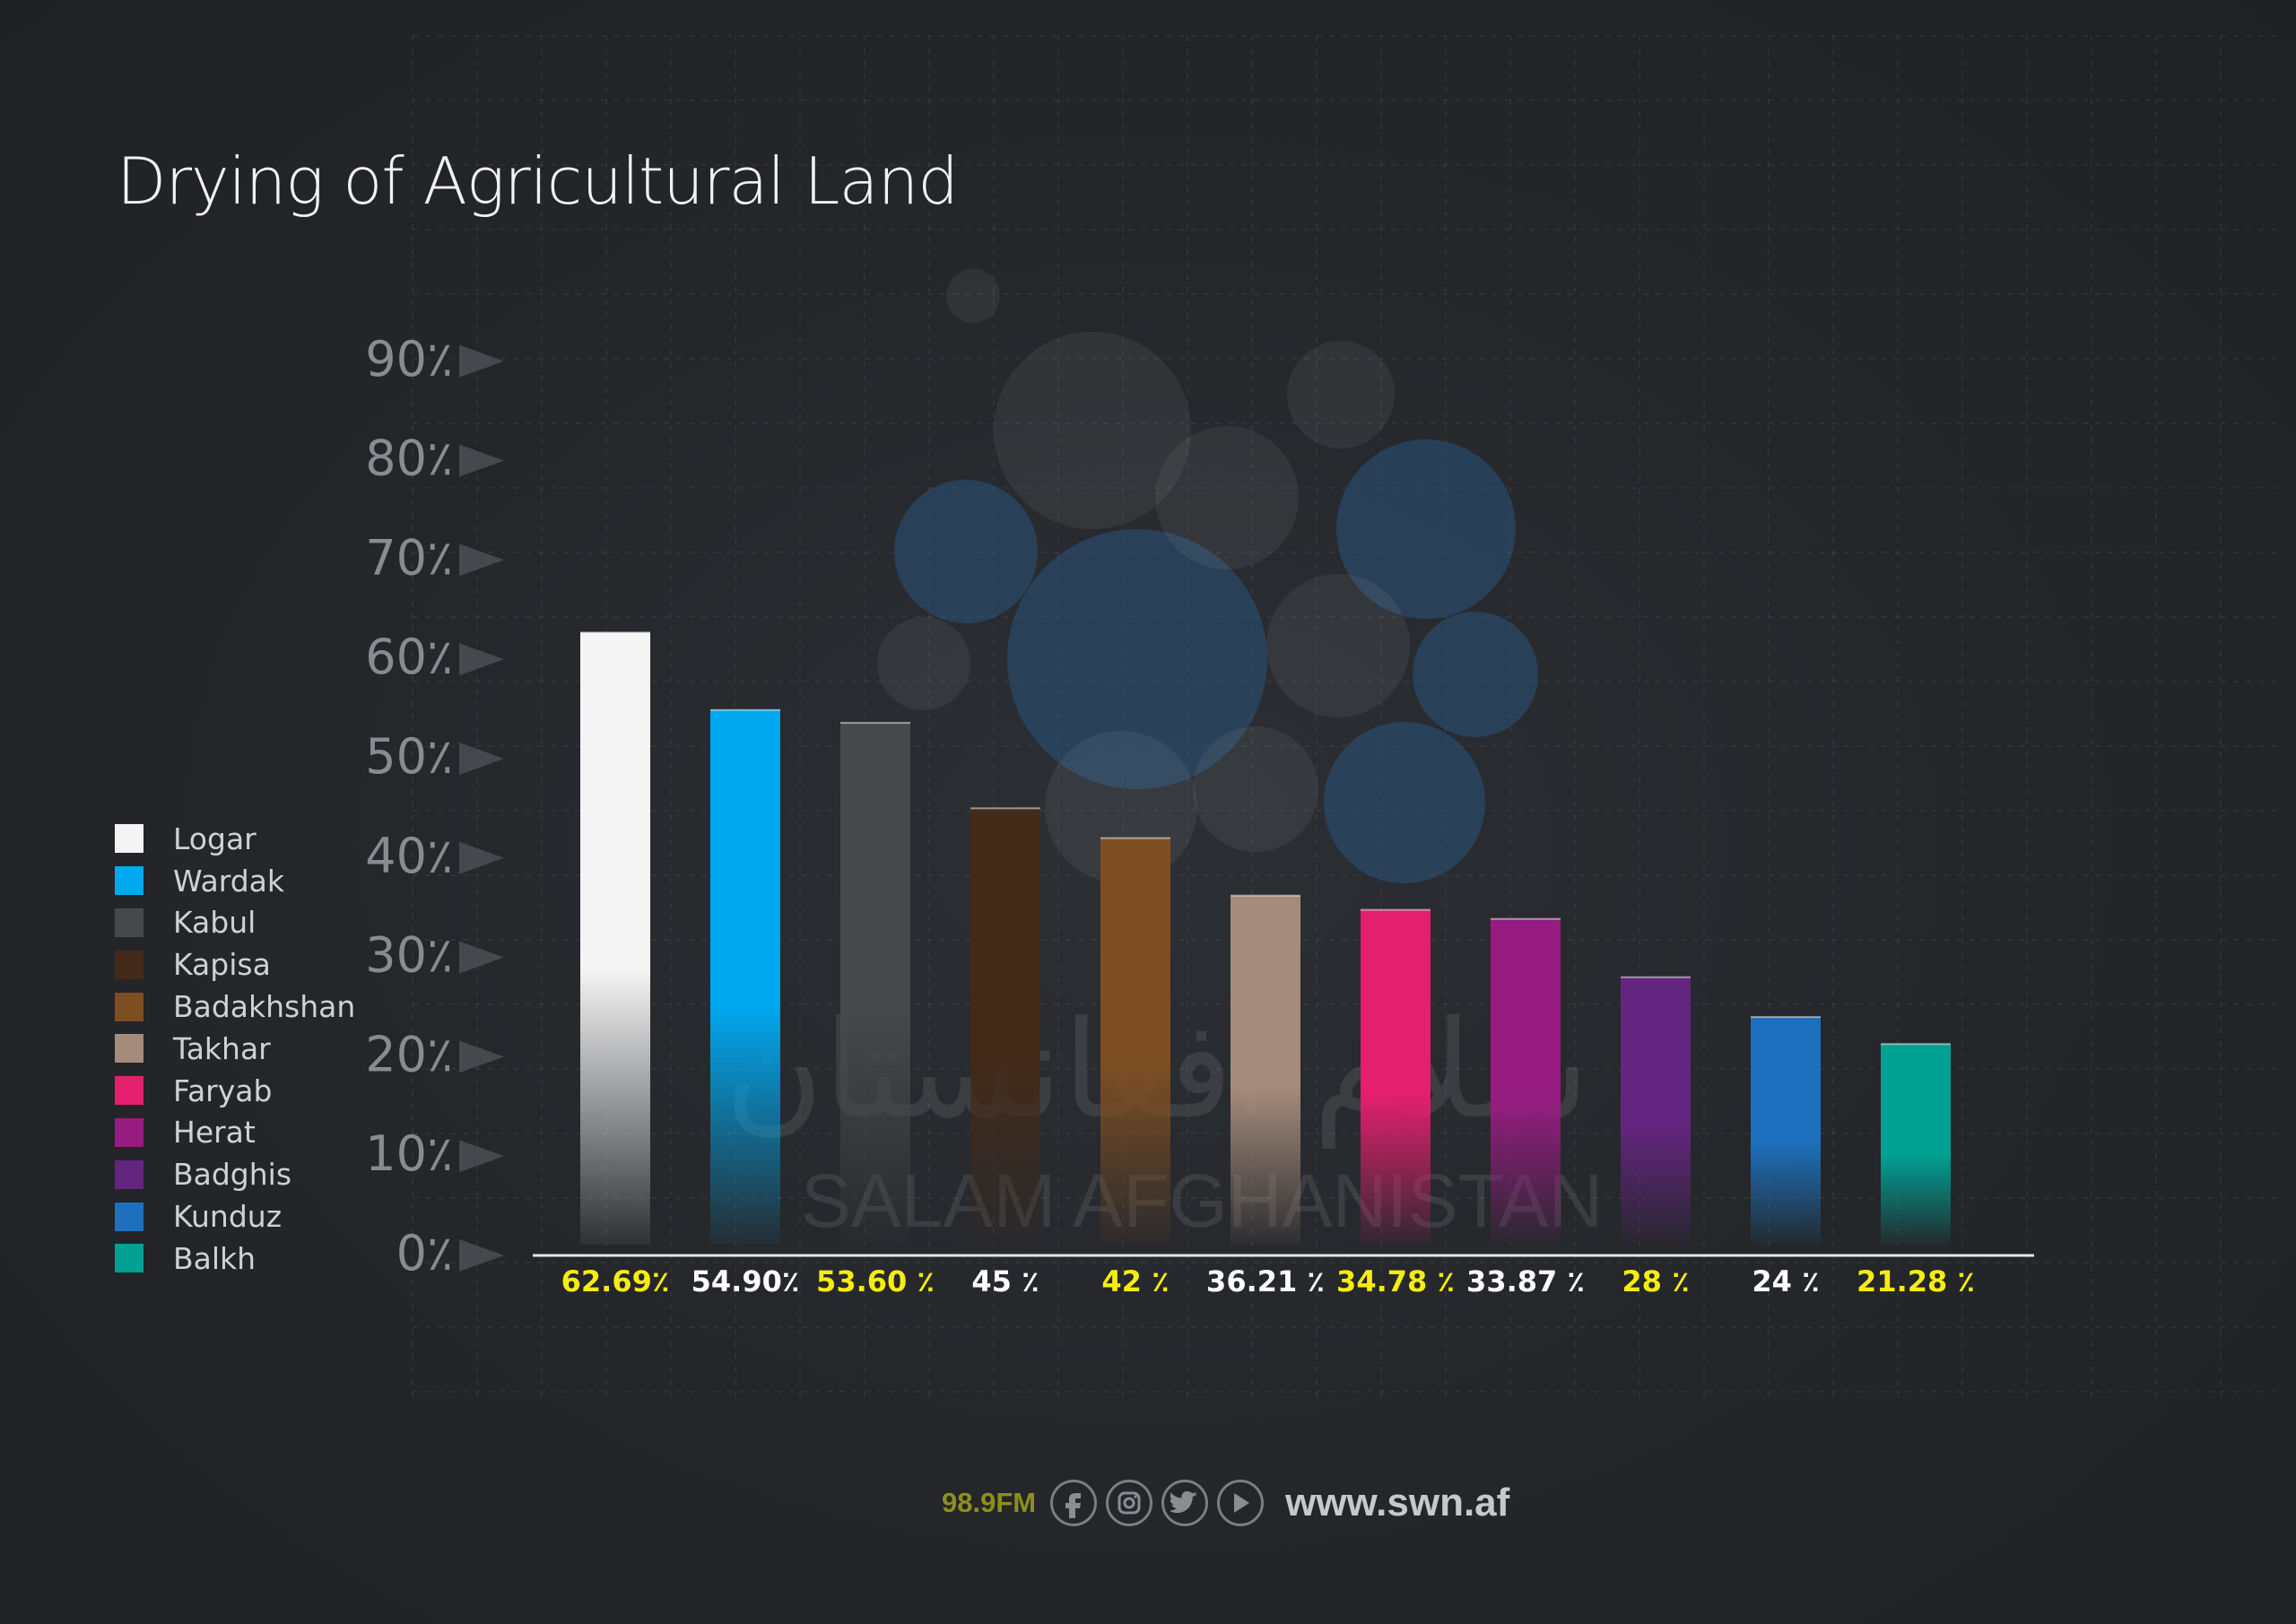 The image size is (2296, 1624). I want to click on facebook-icon, so click(1074, 1503).